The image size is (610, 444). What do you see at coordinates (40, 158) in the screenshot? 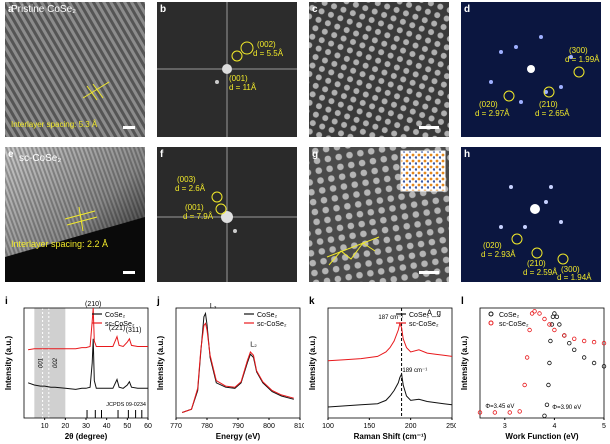
I see `panel-e-title: sc-CoSe₂` at bounding box center [40, 158].